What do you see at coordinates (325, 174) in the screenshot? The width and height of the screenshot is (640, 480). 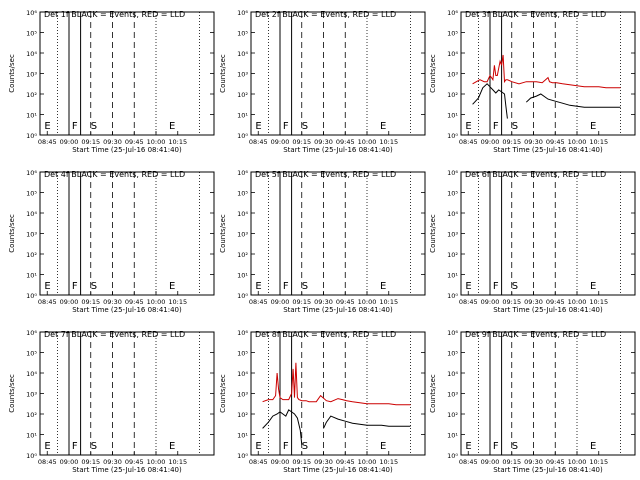 I see `chart-title: Det 5f BLACK = Events, RED = LLD` at bounding box center [325, 174].